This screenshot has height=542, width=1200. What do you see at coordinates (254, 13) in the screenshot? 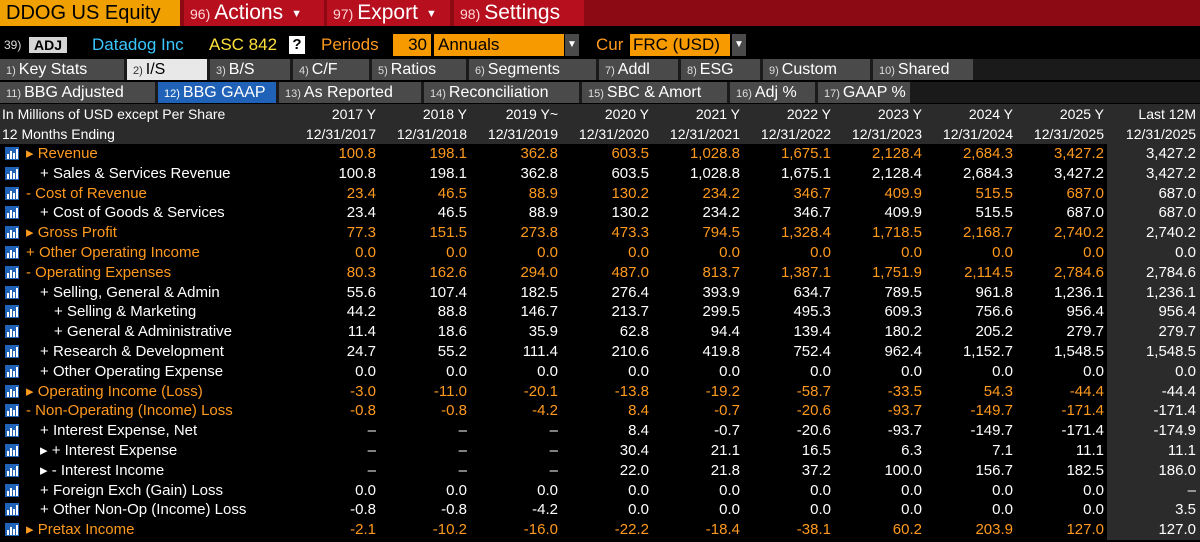
I see `actions-menu: 96) Actions ▼` at bounding box center [254, 13].